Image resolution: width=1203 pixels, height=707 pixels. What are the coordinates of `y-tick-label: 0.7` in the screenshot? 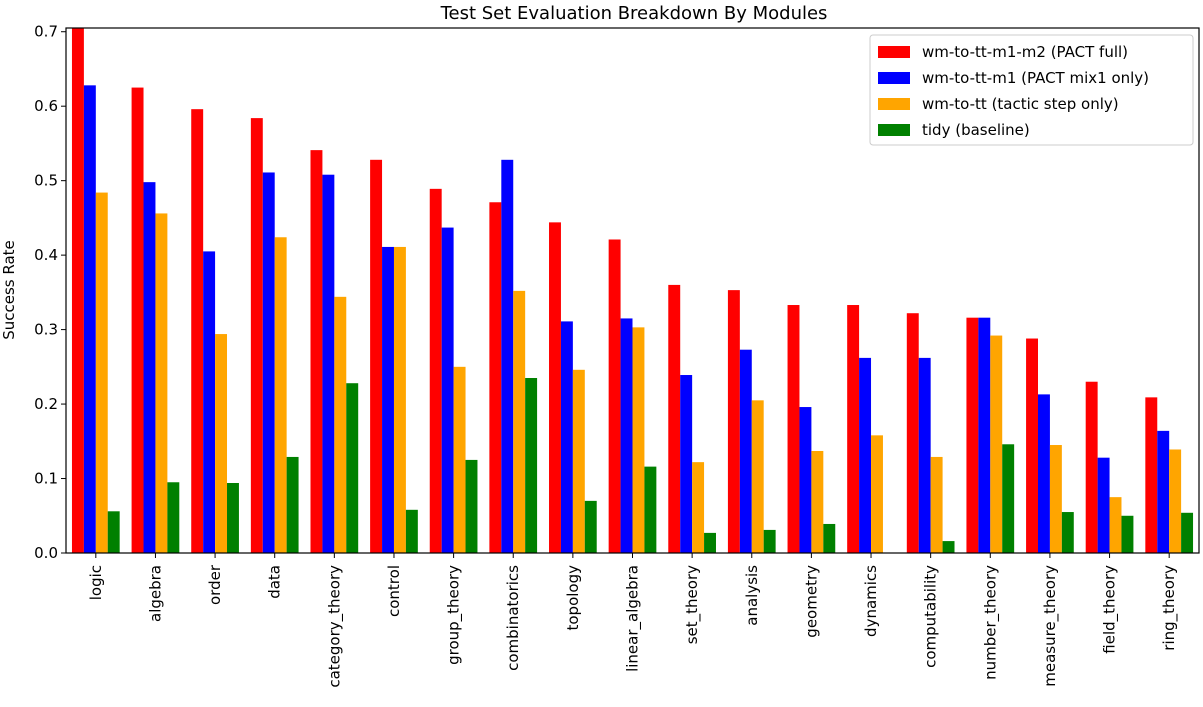 It's located at (46, 32).